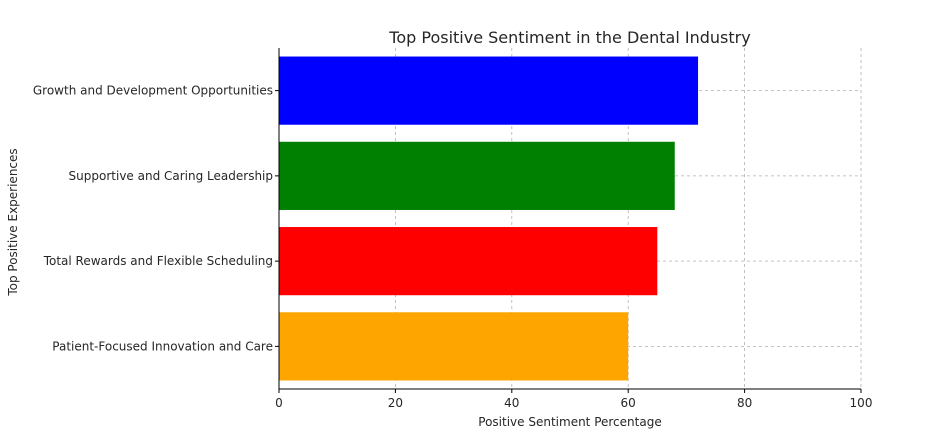  I want to click on x-axis-label: Positive Sentiment Percentage, so click(569, 422).